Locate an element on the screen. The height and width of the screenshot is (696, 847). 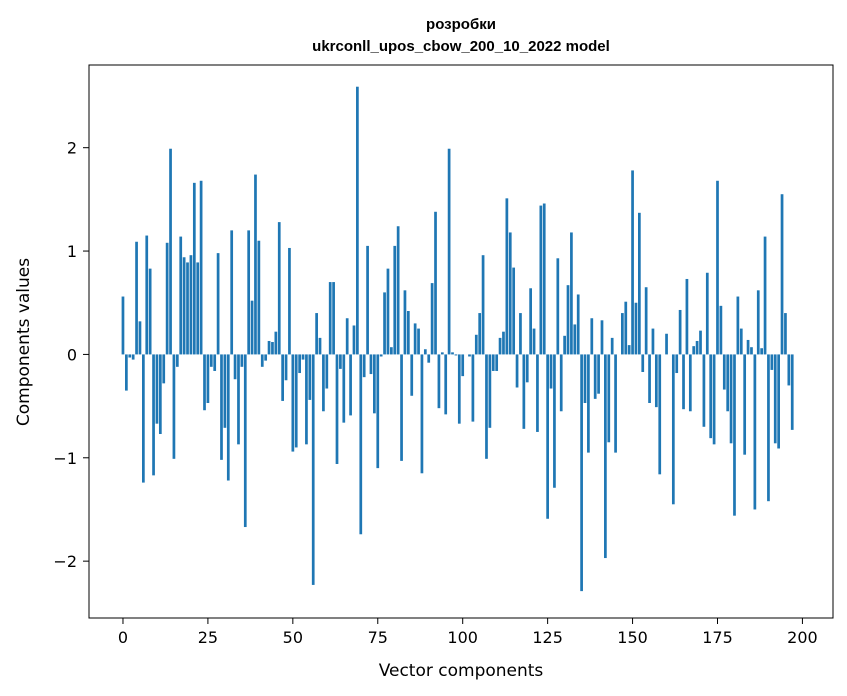
x-axis-ticks: 0 25 50 75 100 125 150 175 200 is located at coordinates (468, 632).